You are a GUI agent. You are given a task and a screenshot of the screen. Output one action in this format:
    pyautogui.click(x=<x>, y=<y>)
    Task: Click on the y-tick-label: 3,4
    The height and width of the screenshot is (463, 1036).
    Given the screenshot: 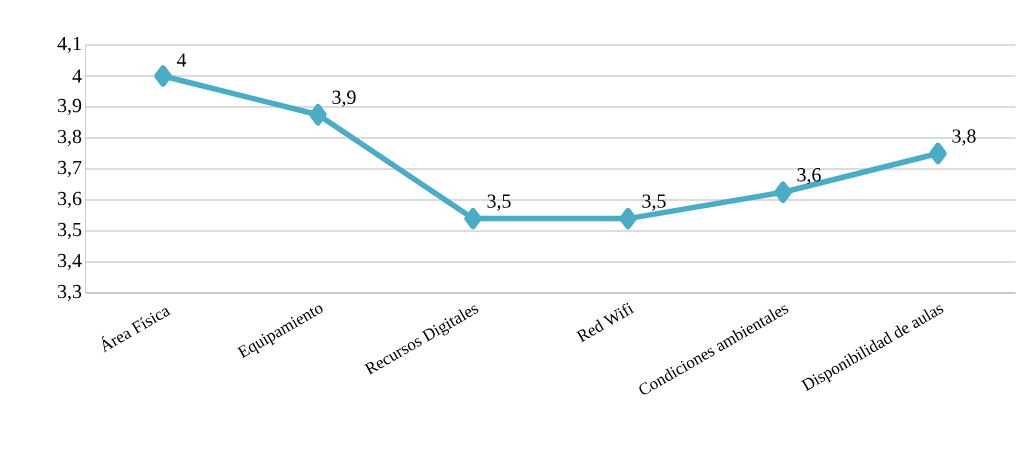 What is the action you would take?
    pyautogui.click(x=70, y=262)
    